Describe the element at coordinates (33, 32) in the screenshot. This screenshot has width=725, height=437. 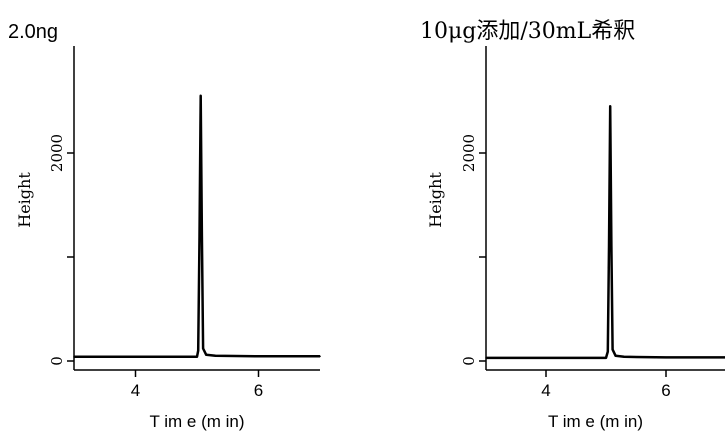
I see `chart-title: 2.0ng` at that location.